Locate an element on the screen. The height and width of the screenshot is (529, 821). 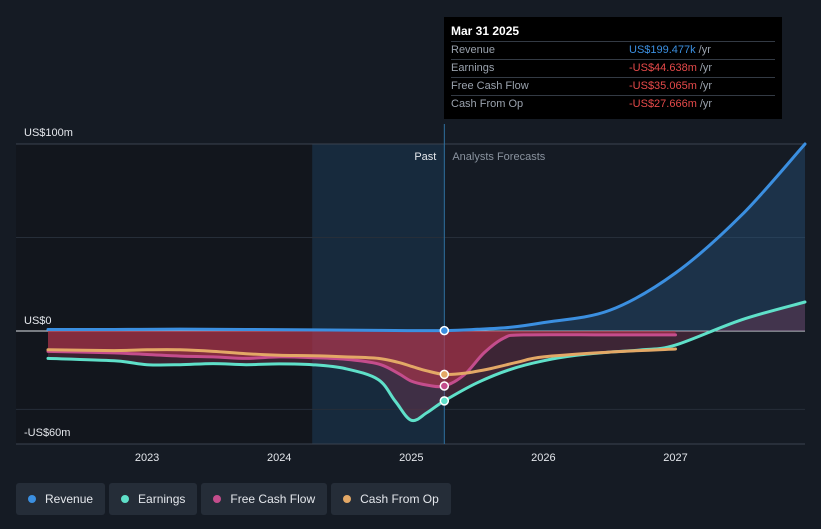
legend-item-earnings: Earnings is located at coordinates (153, 499).